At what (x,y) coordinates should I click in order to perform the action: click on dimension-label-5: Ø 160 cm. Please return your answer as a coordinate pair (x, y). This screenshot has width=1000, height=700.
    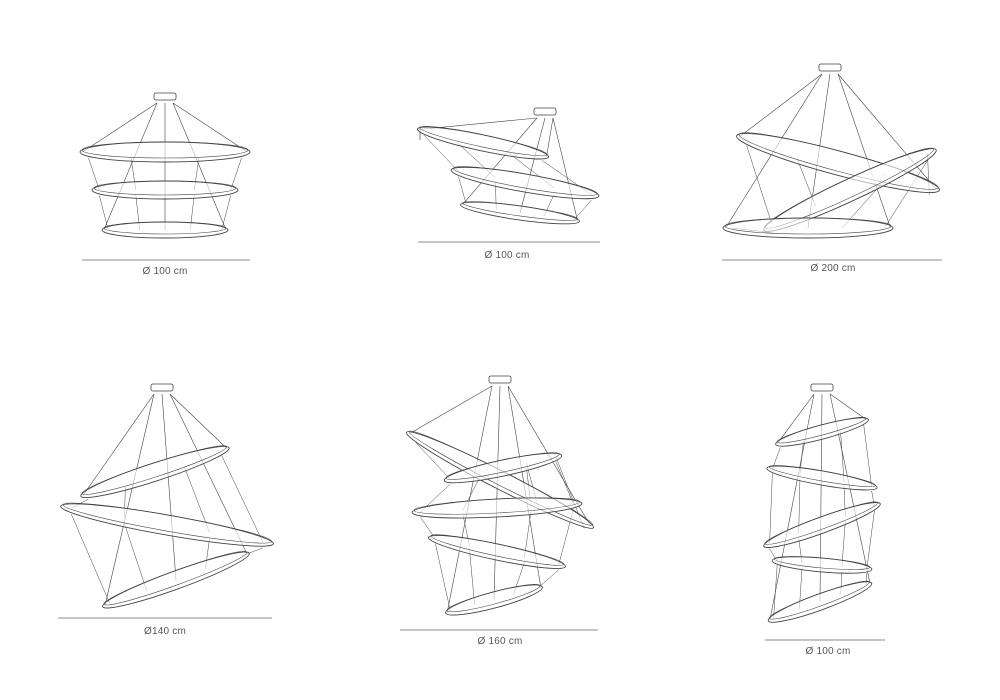
    Looking at the image, I should click on (500, 641).